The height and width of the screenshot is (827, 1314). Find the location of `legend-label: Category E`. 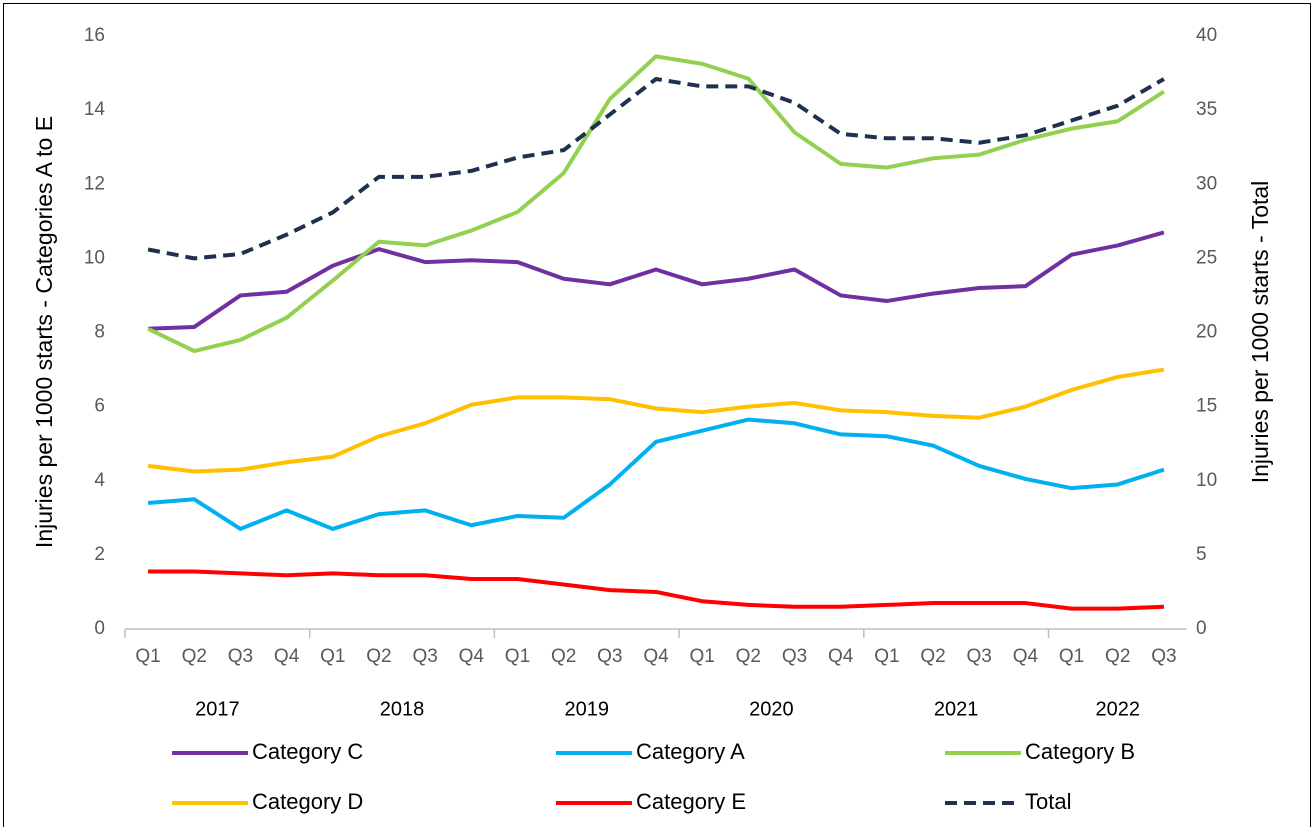

legend-label: Category E is located at coordinates (691, 801).